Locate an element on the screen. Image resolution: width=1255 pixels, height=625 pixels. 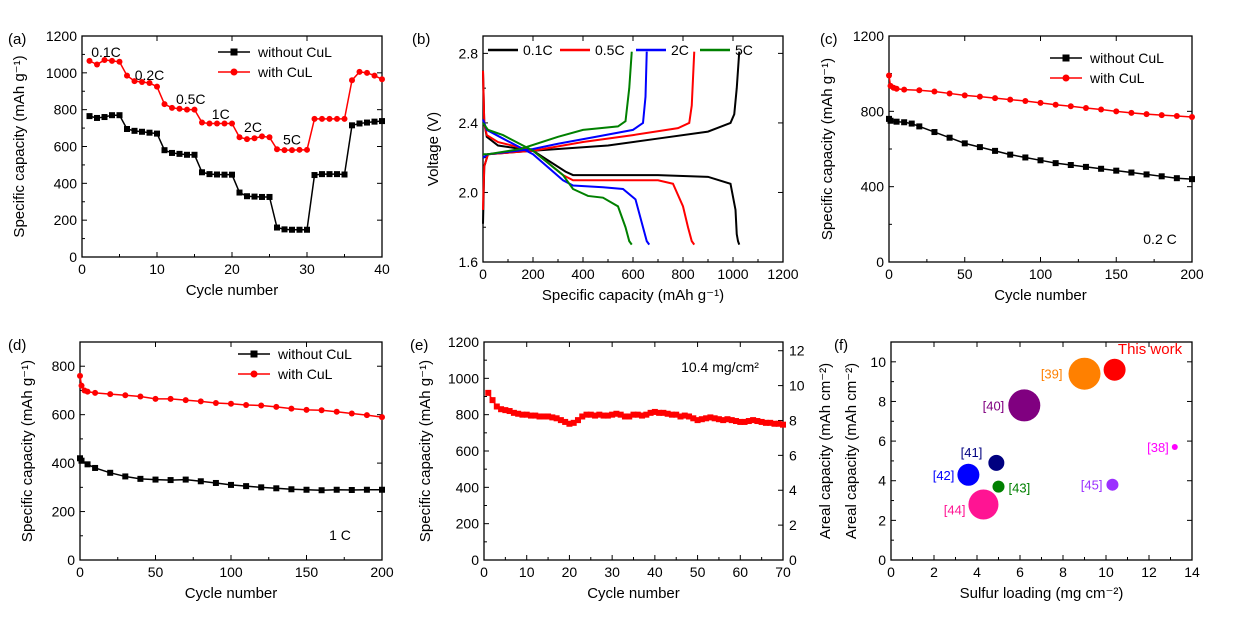
y-tick-label: 400 is located at coordinates (66, 183).